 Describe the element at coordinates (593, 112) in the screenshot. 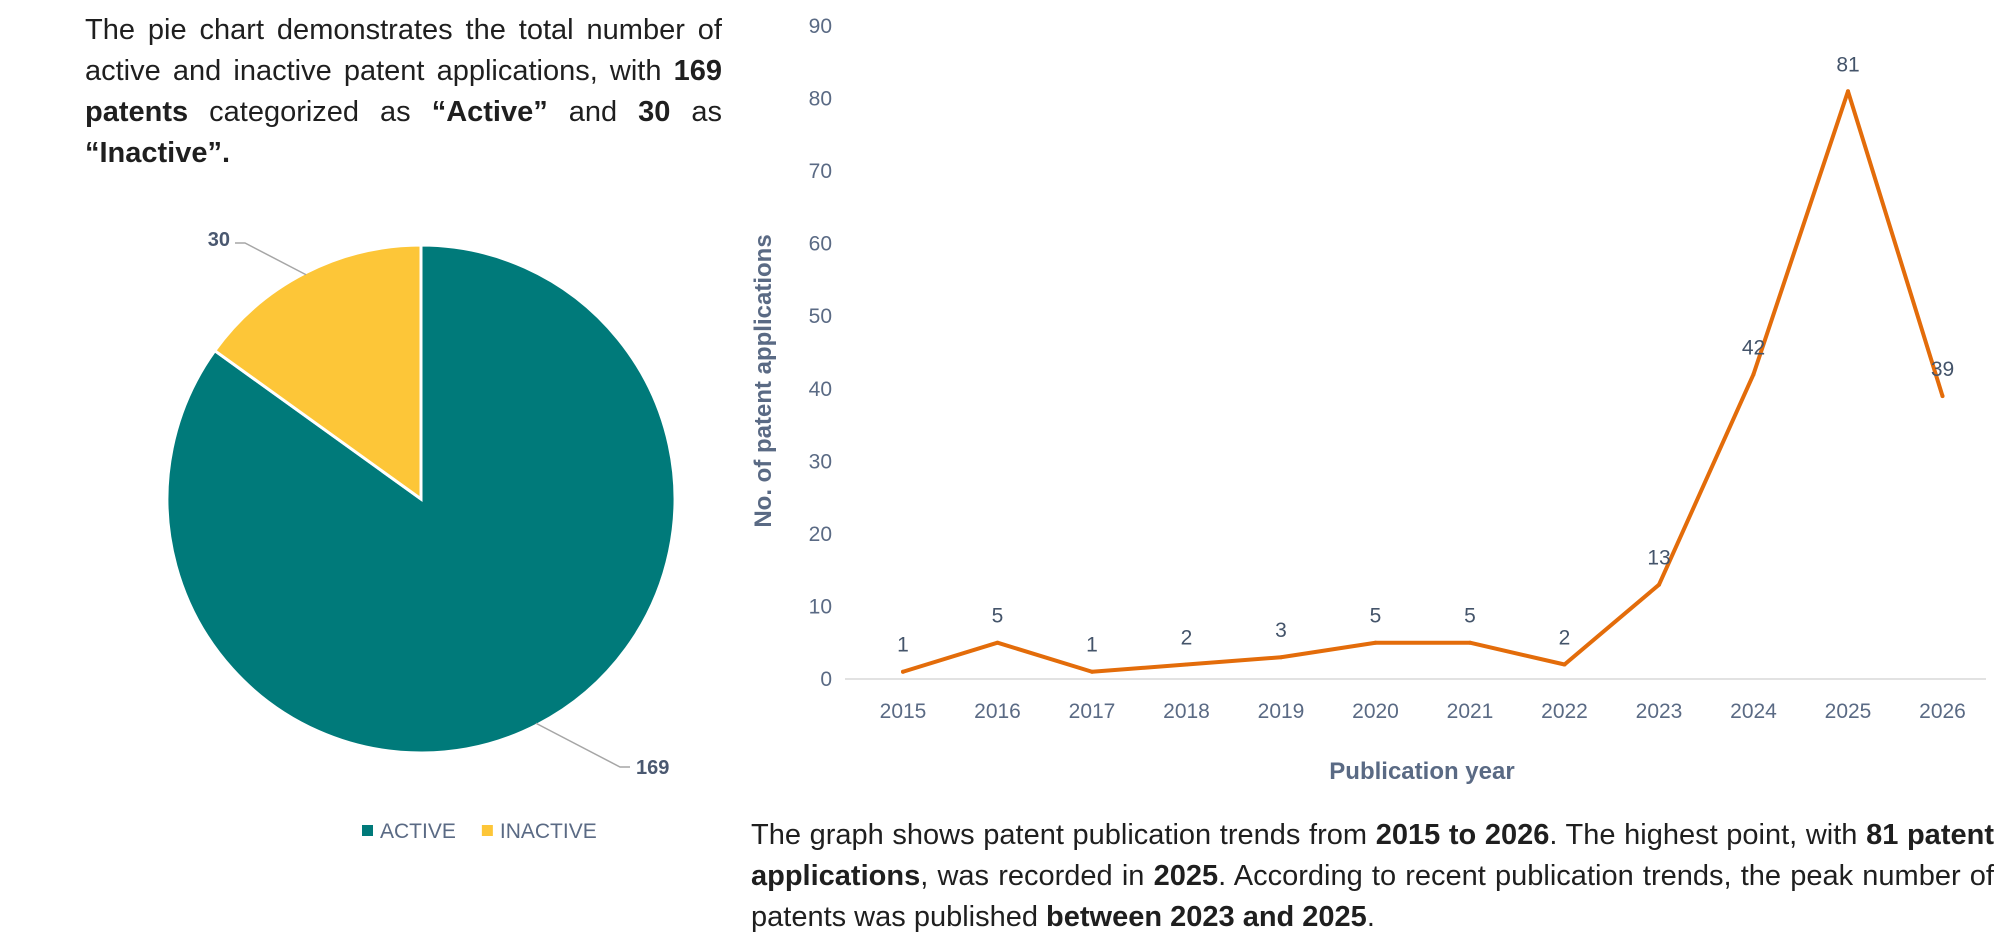

I see `pie-desc-text-3: and` at that location.